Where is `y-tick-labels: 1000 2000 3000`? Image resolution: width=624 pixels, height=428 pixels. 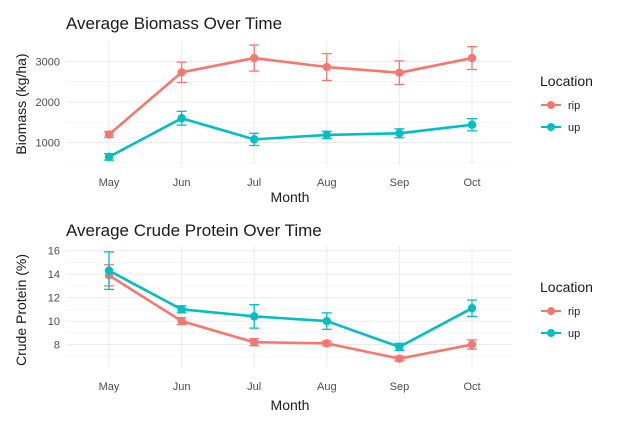 y-tick-labels: 1000 2000 3000 is located at coordinates (48, 102).